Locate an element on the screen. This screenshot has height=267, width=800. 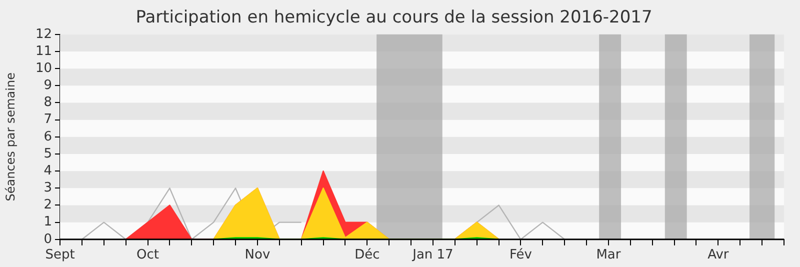
y-tick-label: 3 is located at coordinates (48, 188).